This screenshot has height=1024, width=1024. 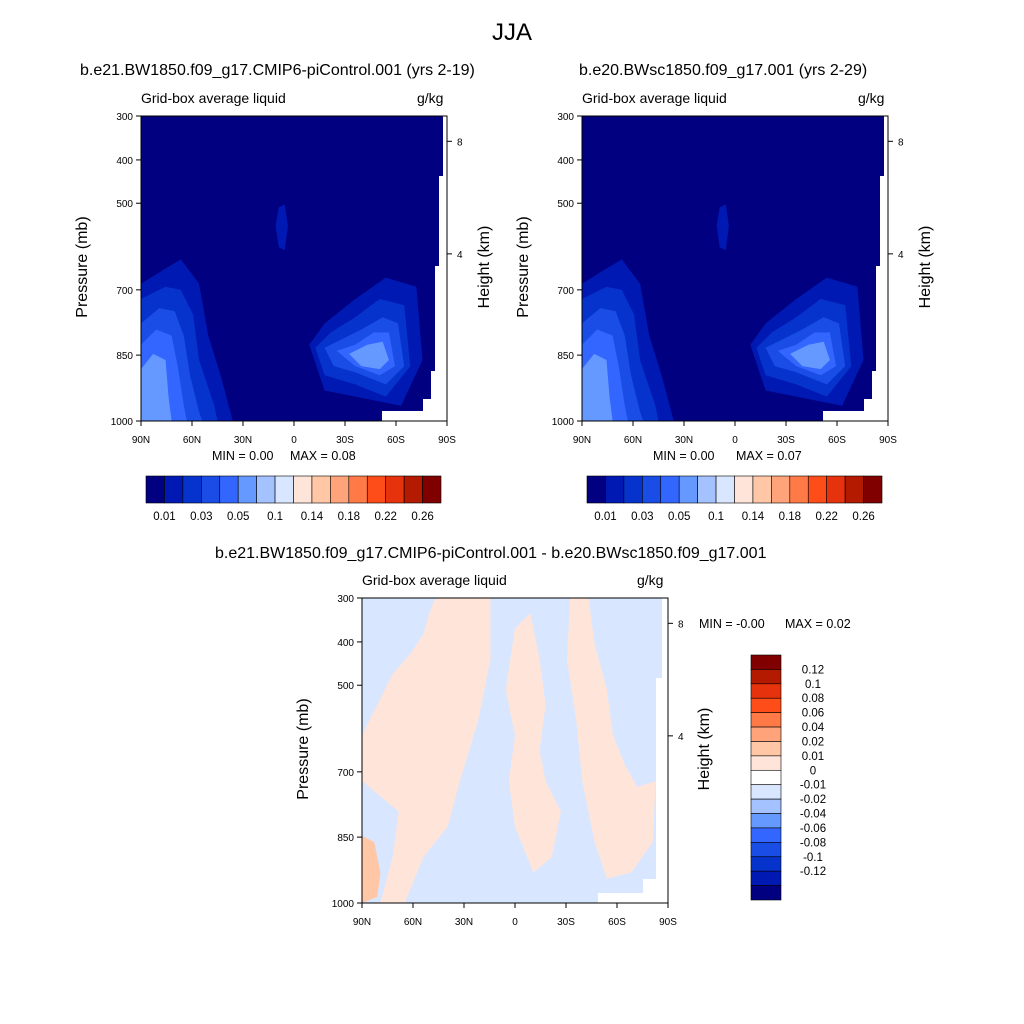 I want to click on panel2-max: MAX = 0.07, so click(x=769, y=456).